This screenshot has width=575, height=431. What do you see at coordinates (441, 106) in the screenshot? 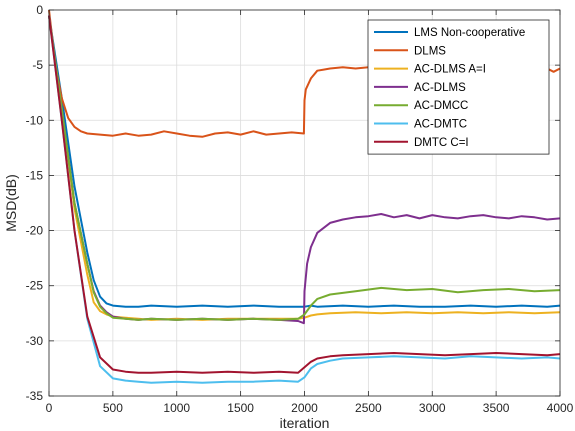
I see `legend-label: AC-DMCC` at bounding box center [441, 106].